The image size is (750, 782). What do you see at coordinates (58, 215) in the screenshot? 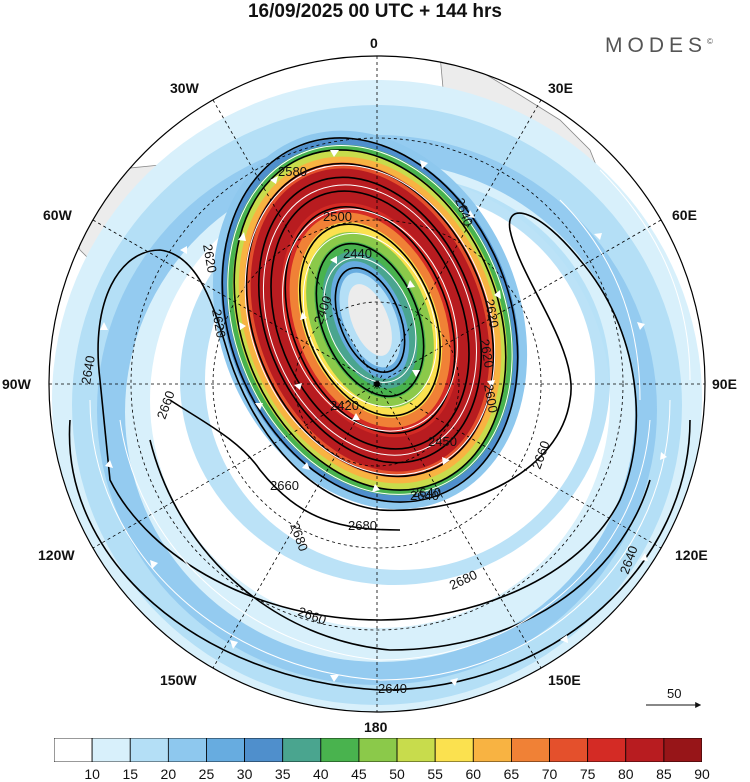
I see `lon-label-60w: 60W` at bounding box center [58, 215].